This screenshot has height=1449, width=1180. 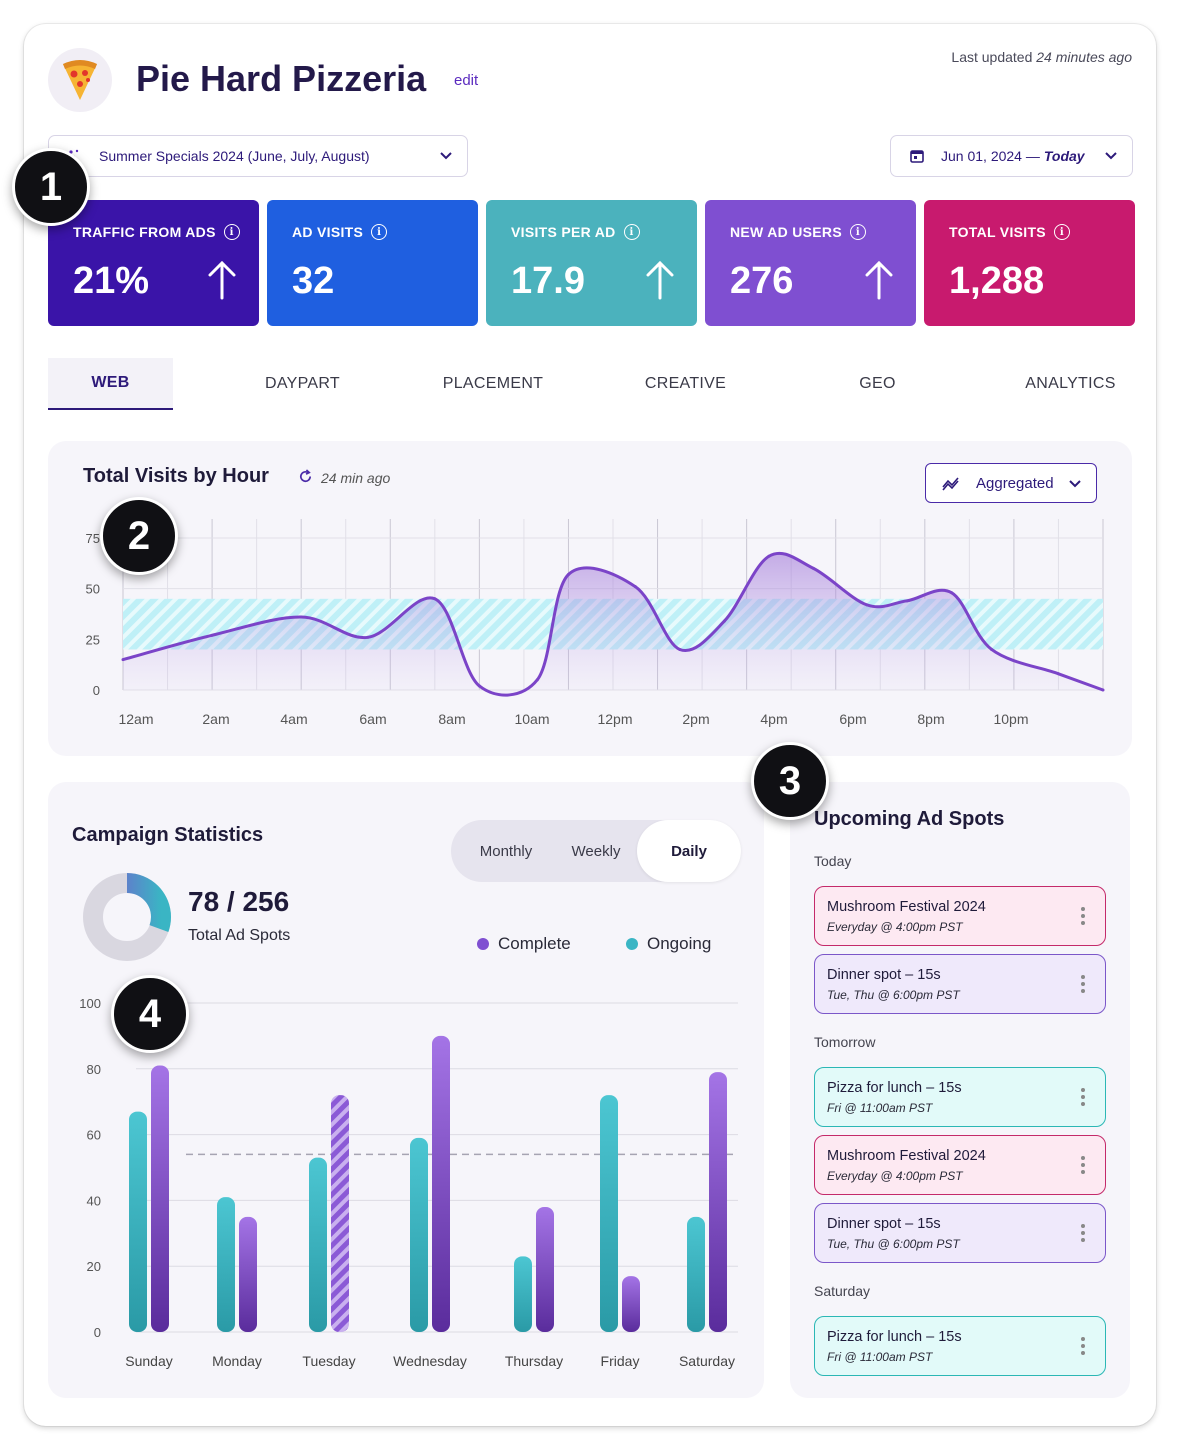 What do you see at coordinates (96, 690) in the screenshot?
I see `y-tick-label: 0` at bounding box center [96, 690].